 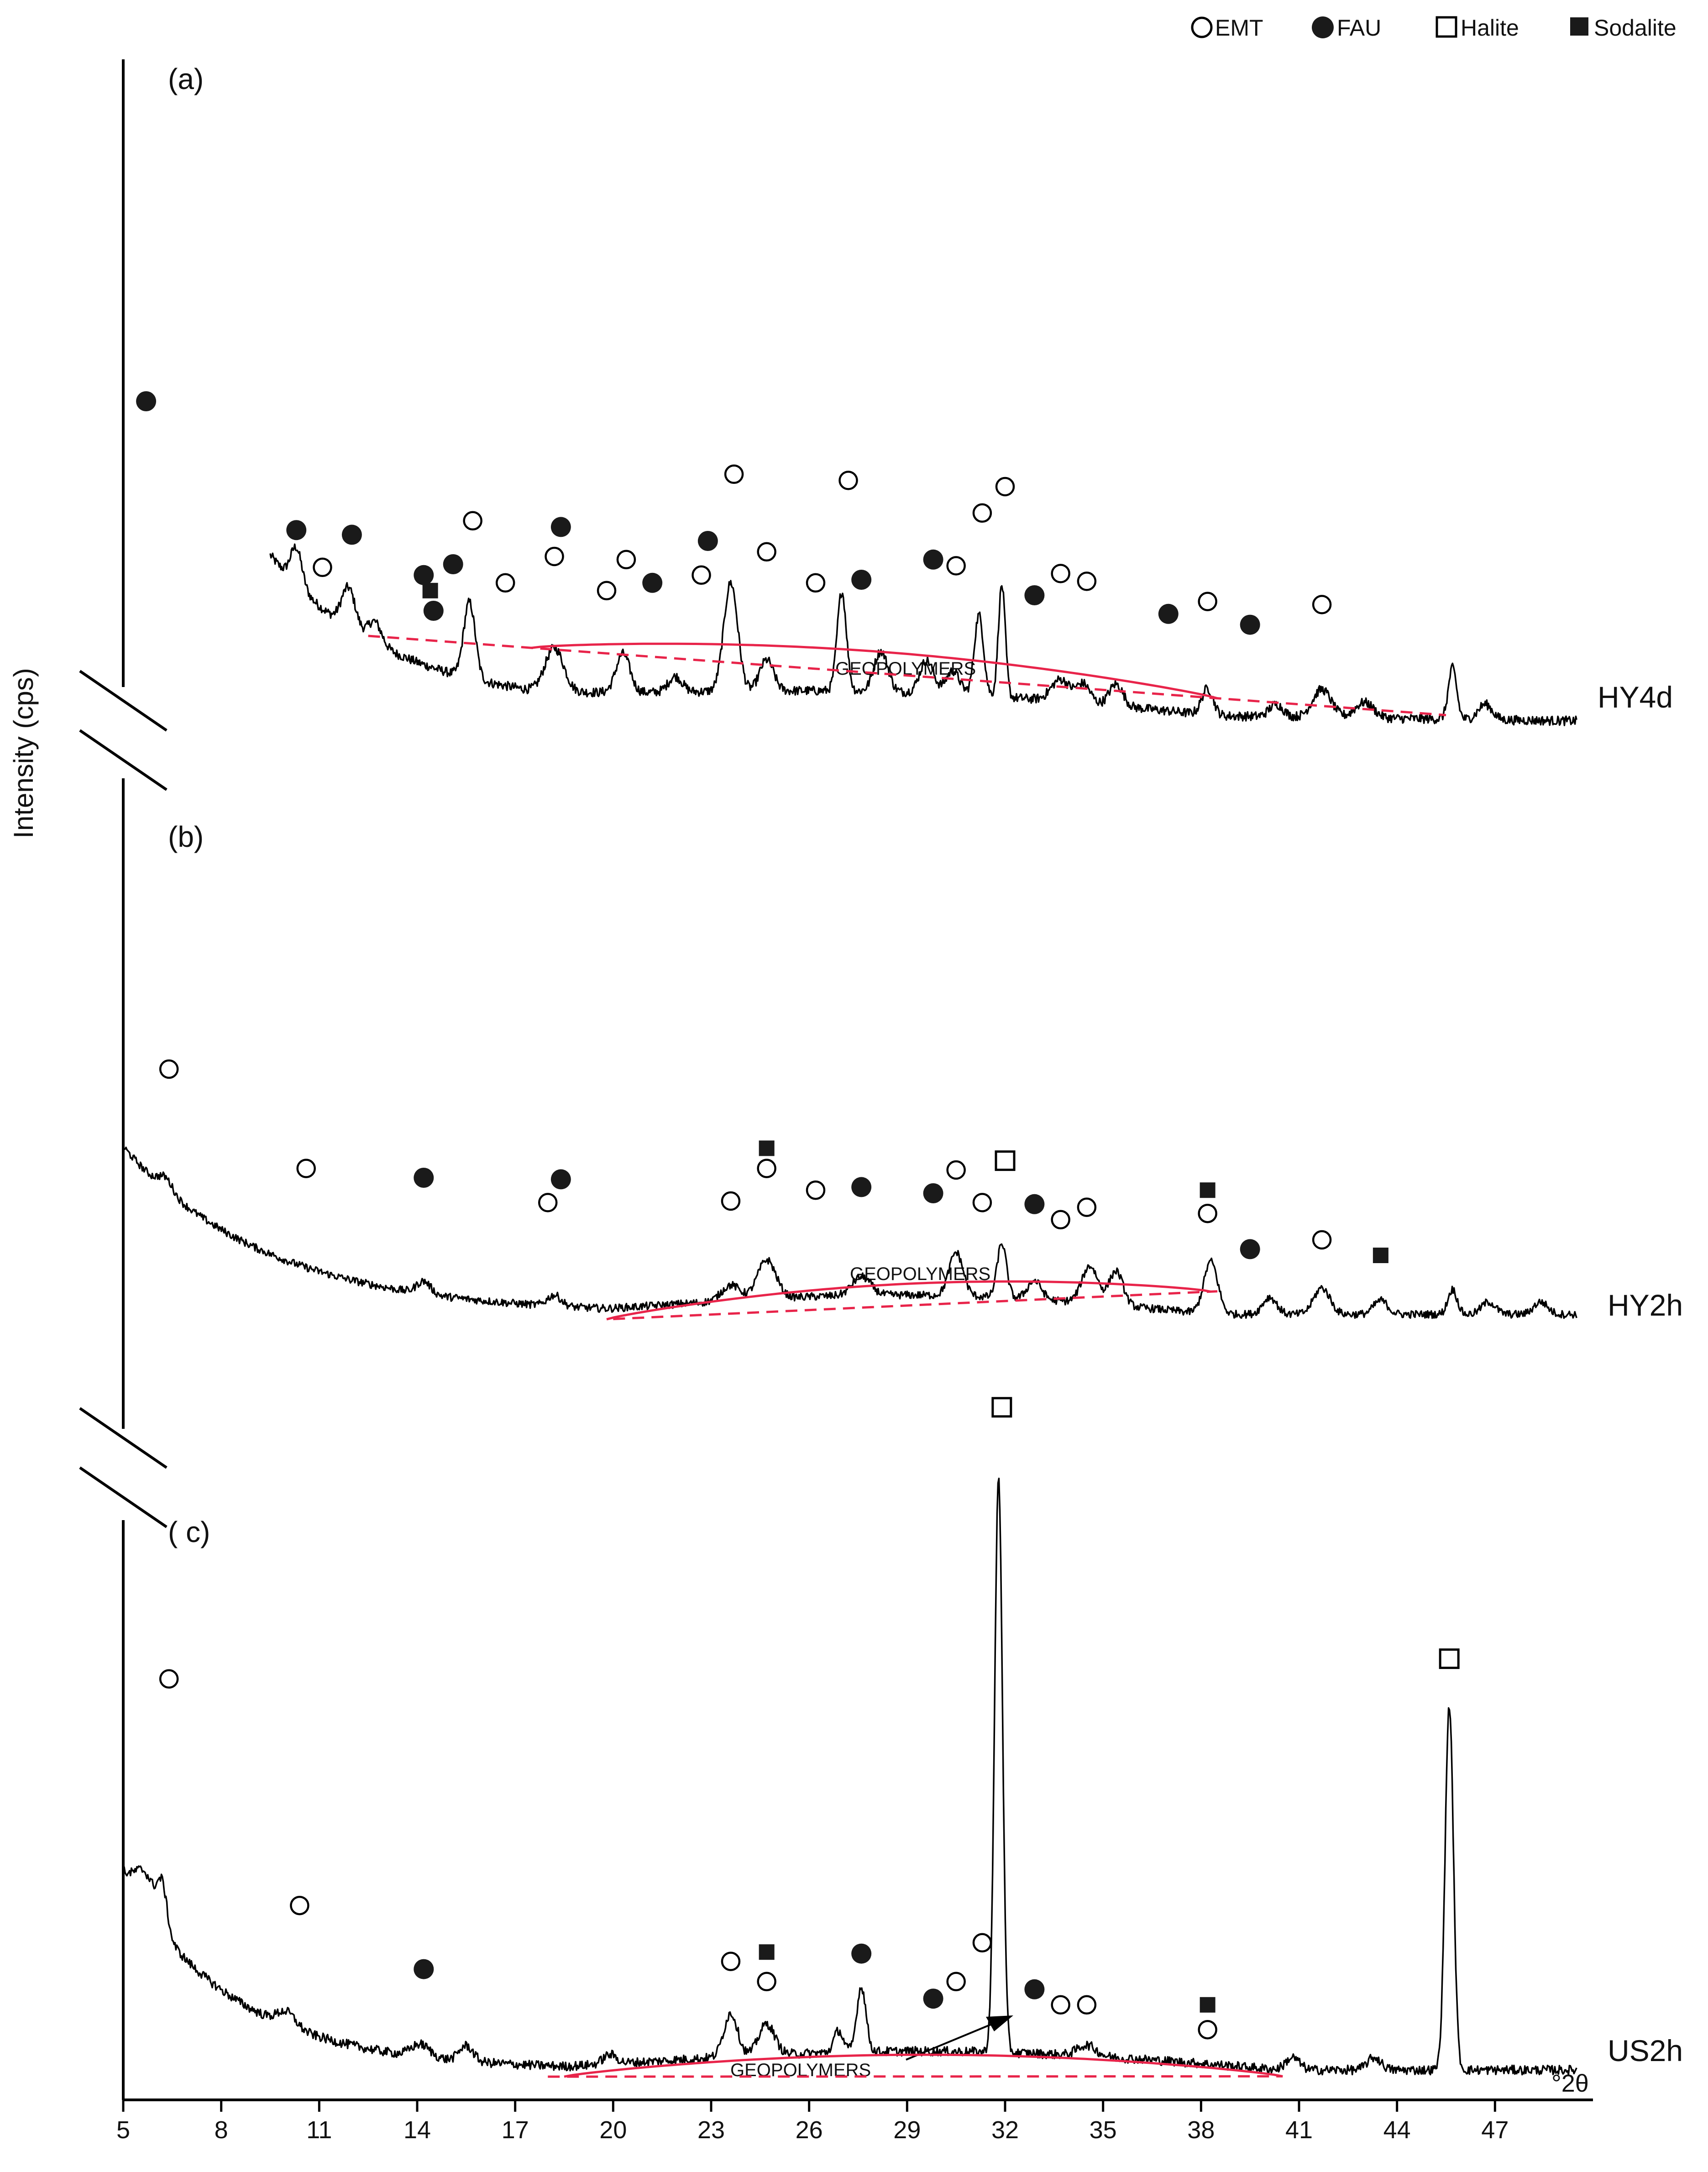 I want to click on legend-item-emt: EMT, so click(x=1227, y=28).